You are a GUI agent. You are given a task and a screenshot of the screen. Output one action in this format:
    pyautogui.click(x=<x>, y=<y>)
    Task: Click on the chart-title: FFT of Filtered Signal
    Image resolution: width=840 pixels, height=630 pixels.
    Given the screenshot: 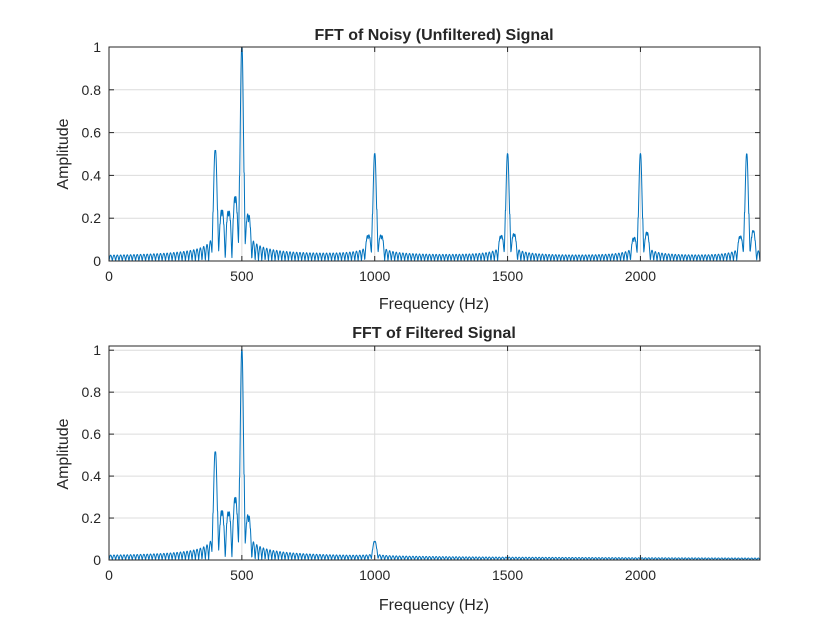 What is the action you would take?
    pyautogui.click(x=434, y=333)
    